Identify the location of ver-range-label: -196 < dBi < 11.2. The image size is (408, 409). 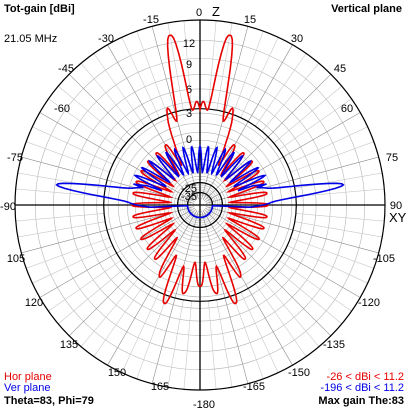
(362, 388).